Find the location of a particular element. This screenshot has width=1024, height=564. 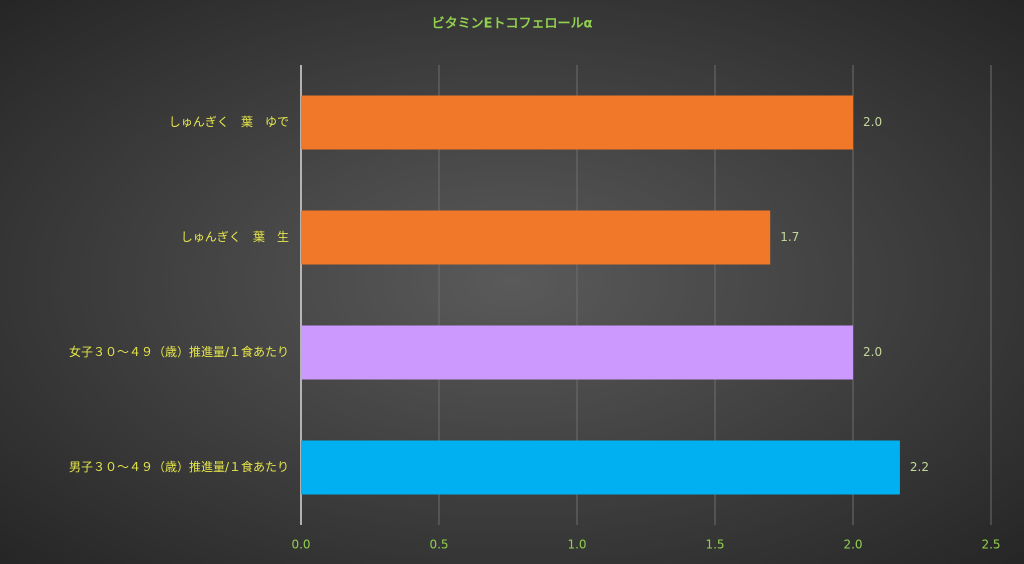

x-tick-label: 1.5 is located at coordinates (714, 545).